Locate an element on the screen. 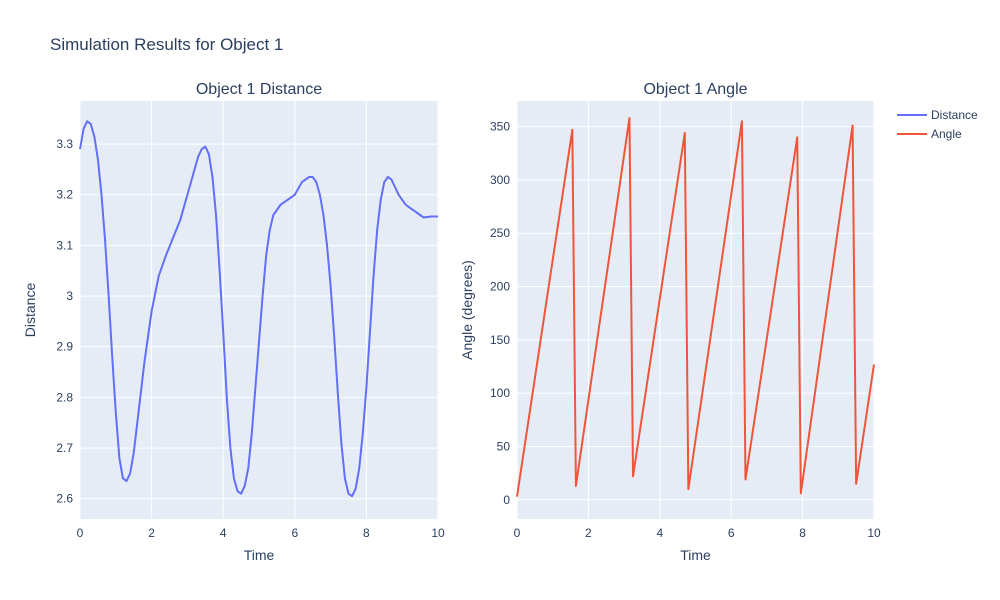 Image resolution: width=1000 pixels, height=600 pixels. legend-item-distance: Distance is located at coordinates (937, 115).